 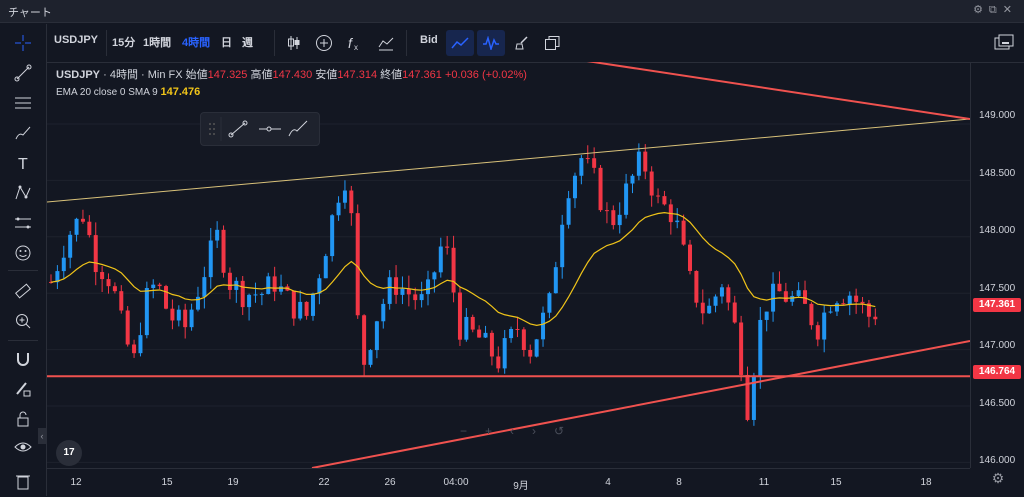 I want to click on horizontal-lines-tool, so click(x=23, y=103).